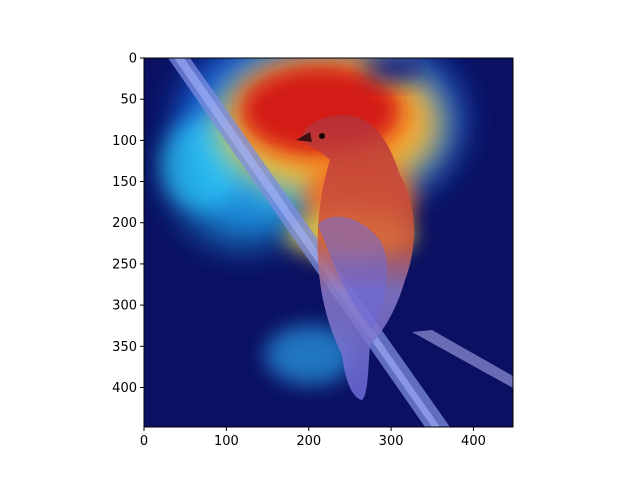  I want to click on y-tick-label: 200, so click(124, 223).